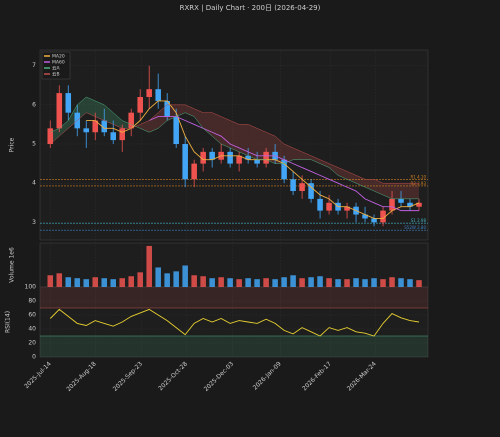 The image size is (500, 437). Describe the element at coordinates (32, 343) in the screenshot. I see `rsi-tick-label: 20` at that location.